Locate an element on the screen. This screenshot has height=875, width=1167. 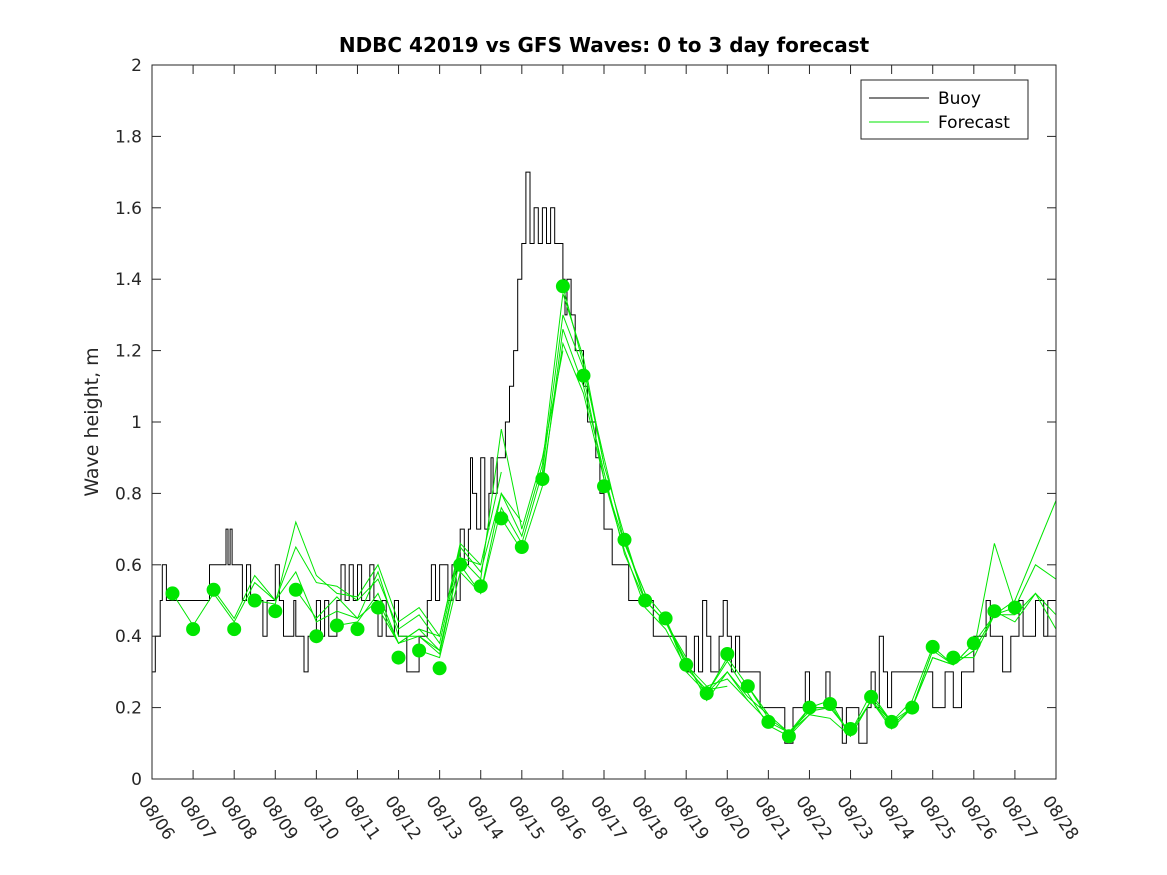
y-tick-label: 0.6 is located at coordinates (128, 566).